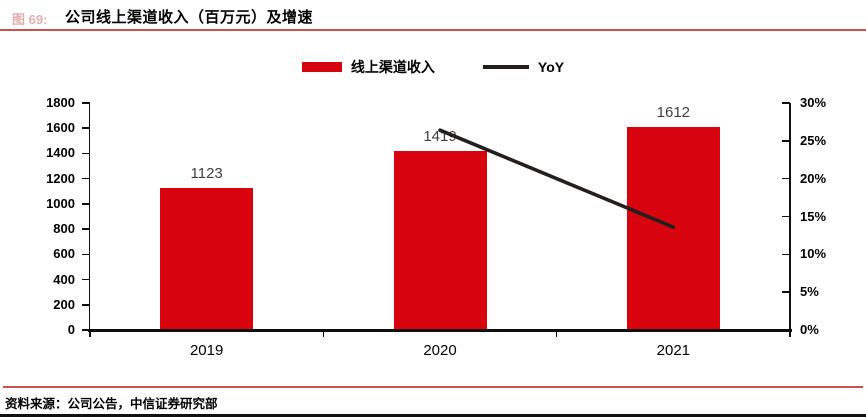 Image resolution: width=866 pixels, height=420 pixels. I want to click on line-series-swatch-icon, so click(505, 67).